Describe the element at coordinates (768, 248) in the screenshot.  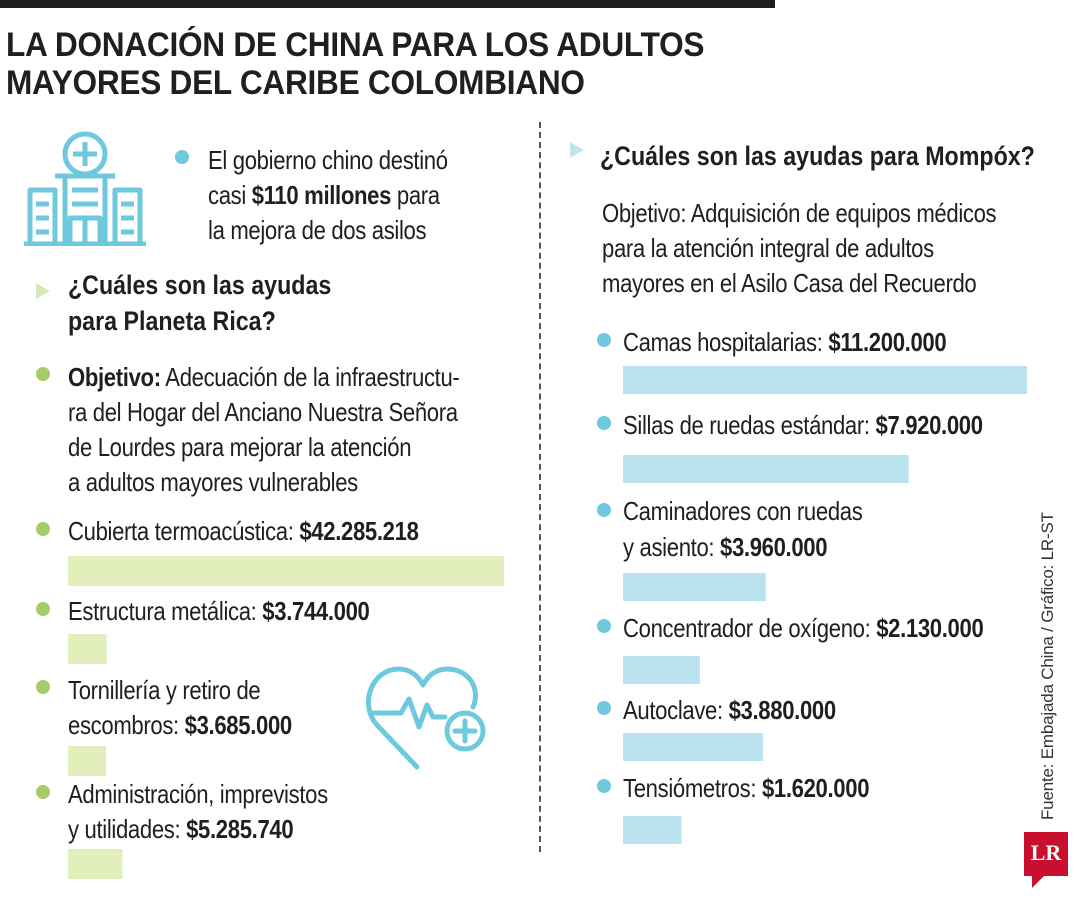
I see `right-objective-line-2: para la atención integral de adultos` at that location.